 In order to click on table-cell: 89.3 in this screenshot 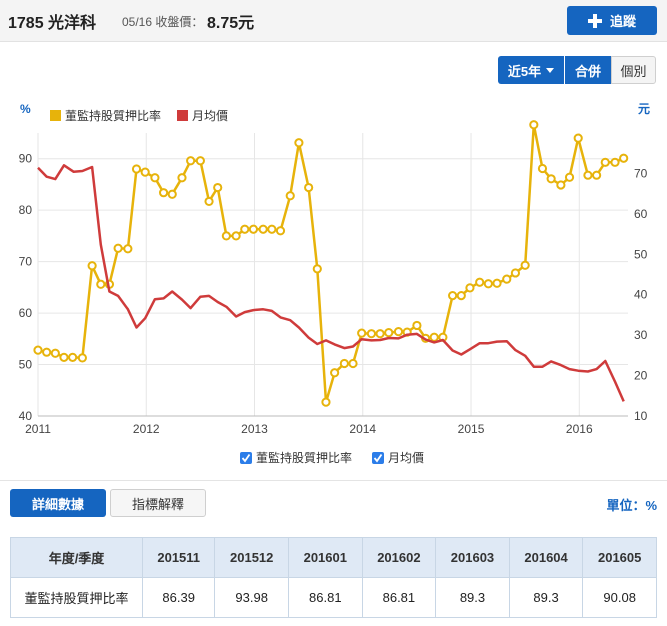, I will do `click(472, 597)`.